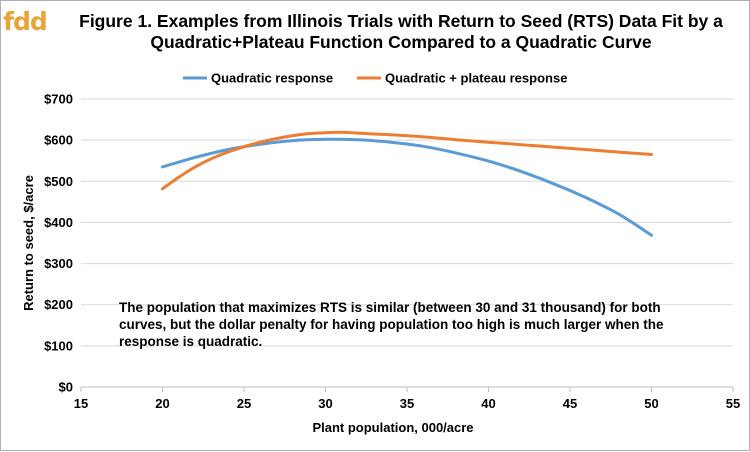 This screenshot has height=452, width=750. I want to click on y-tick-label: $200, so click(58, 304).